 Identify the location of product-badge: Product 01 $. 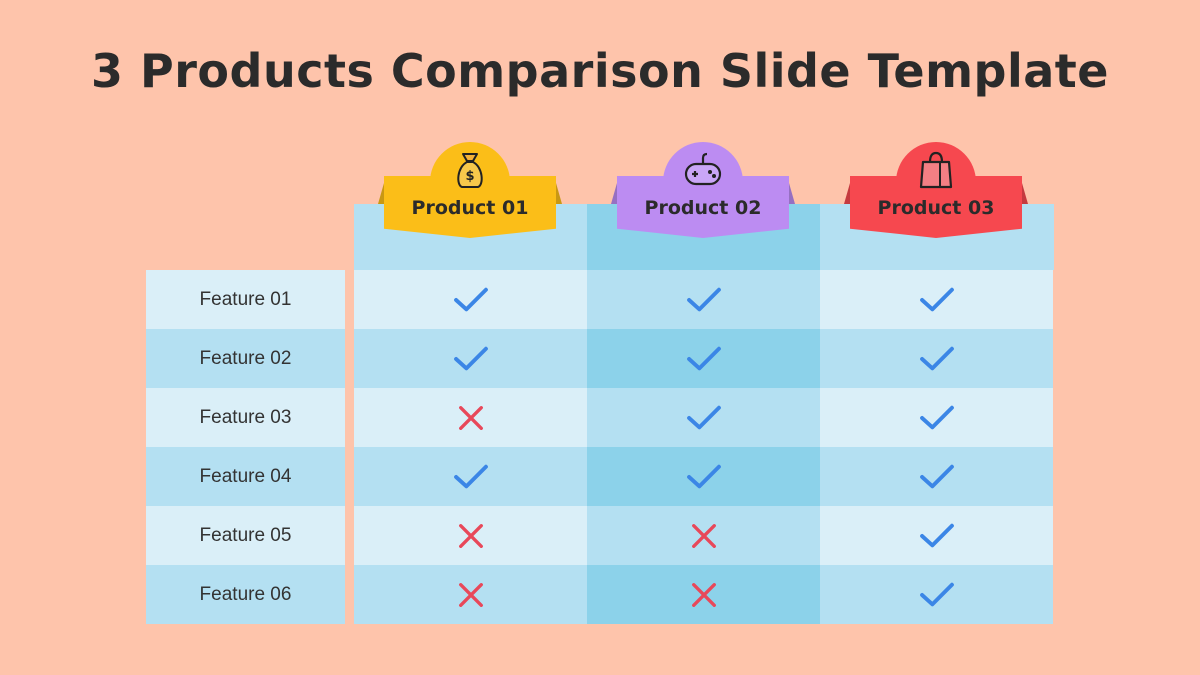
(470, 196).